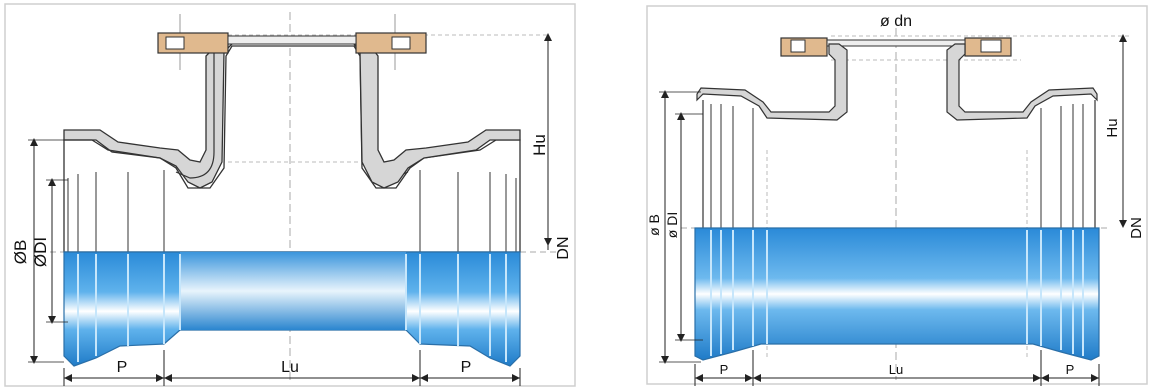 The width and height of the screenshot is (1153, 390). I want to click on label-branch-dn: ø dn, so click(896, 21).